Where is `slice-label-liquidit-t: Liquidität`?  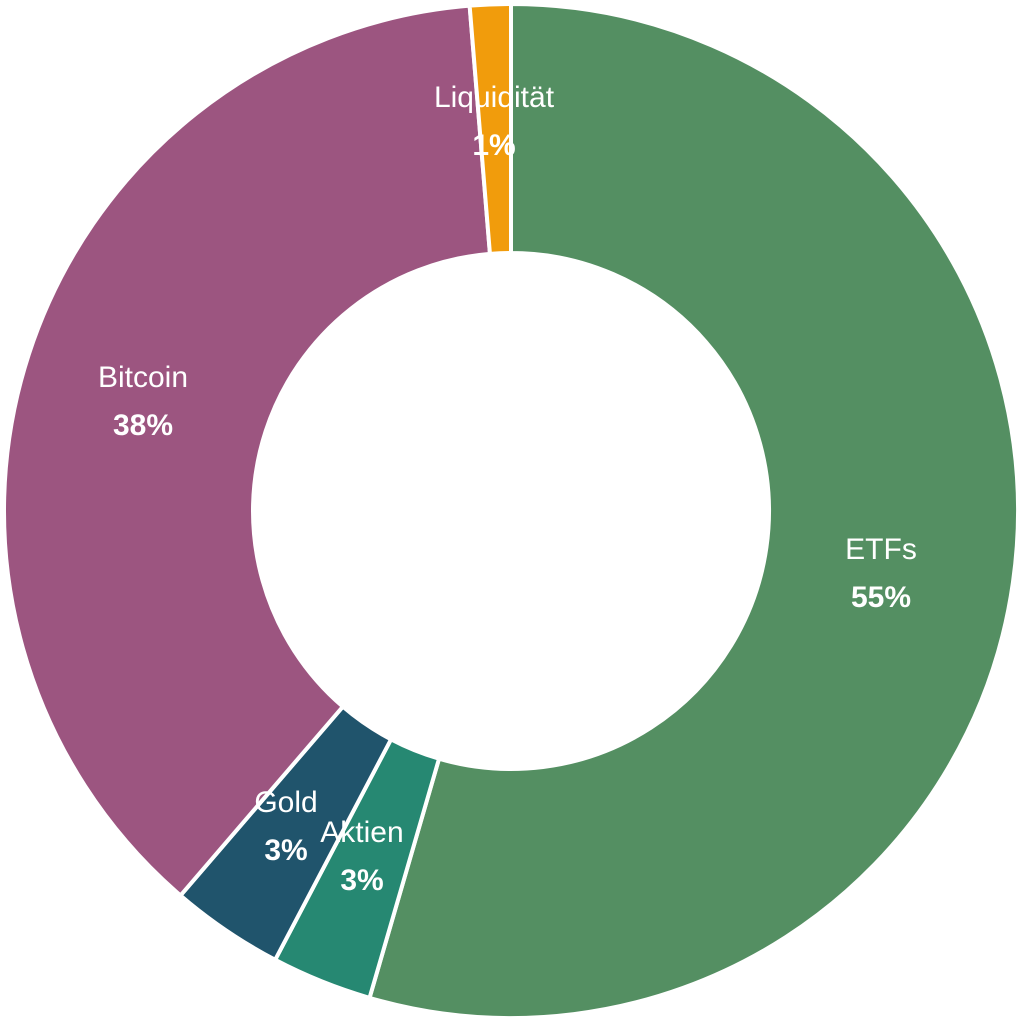 slice-label-liquidit-t: Liquidität is located at coordinates (494, 97).